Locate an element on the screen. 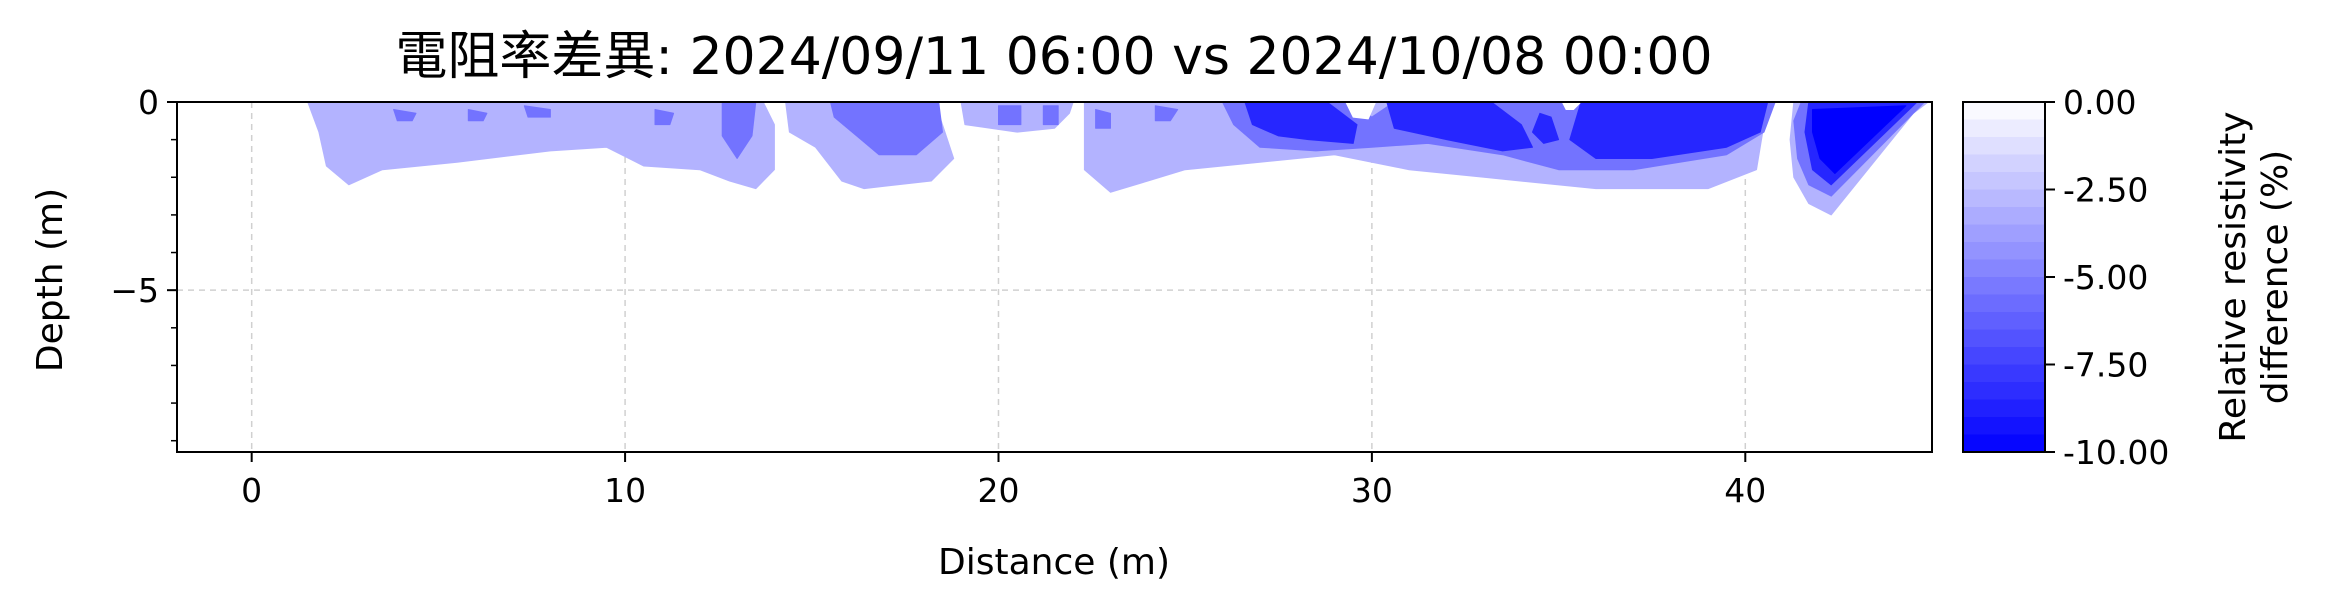 This screenshot has width=2328, height=613. x-tick-label: 20 is located at coordinates (998, 490).